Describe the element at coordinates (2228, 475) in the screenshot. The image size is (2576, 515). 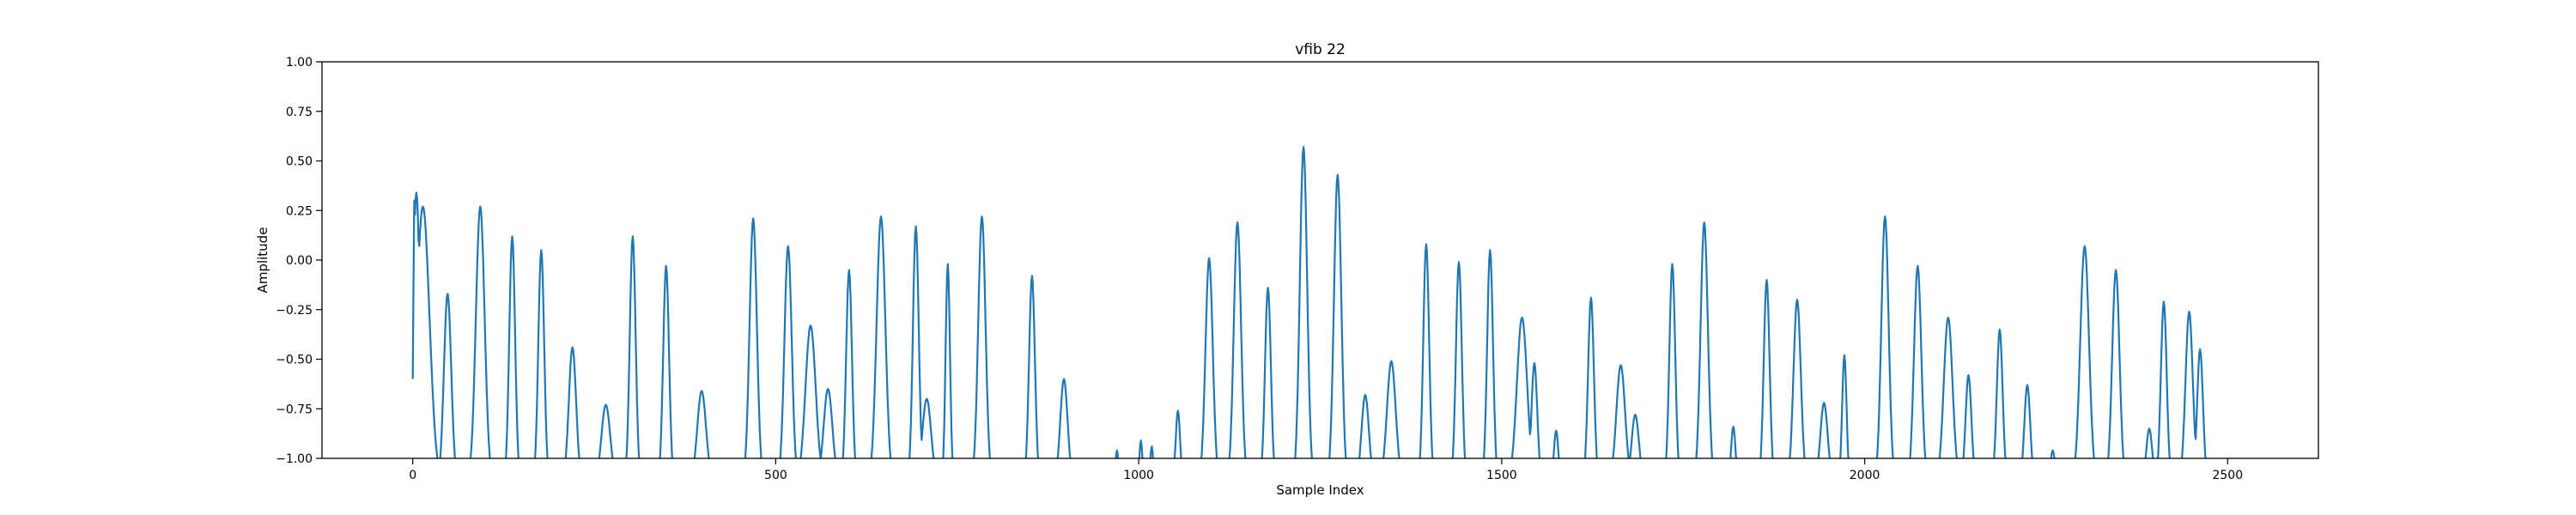
I see `x-tick-label: 2500` at that location.